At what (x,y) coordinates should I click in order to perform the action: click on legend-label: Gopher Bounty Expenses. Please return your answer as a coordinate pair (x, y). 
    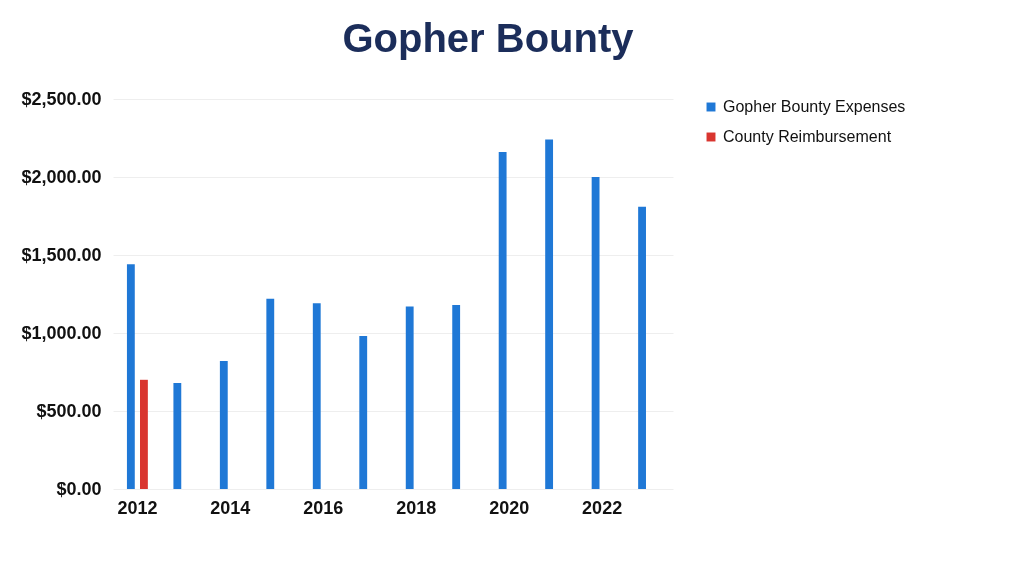
    Looking at the image, I should click on (814, 106).